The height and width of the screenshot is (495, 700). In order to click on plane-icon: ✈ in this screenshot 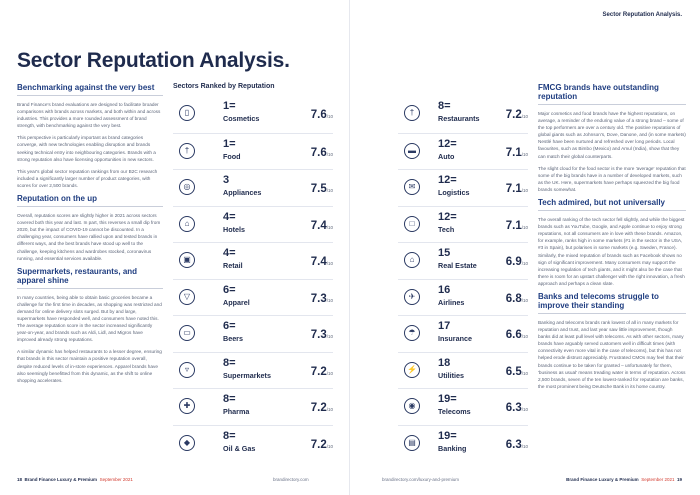, I will do `click(412, 296)`.